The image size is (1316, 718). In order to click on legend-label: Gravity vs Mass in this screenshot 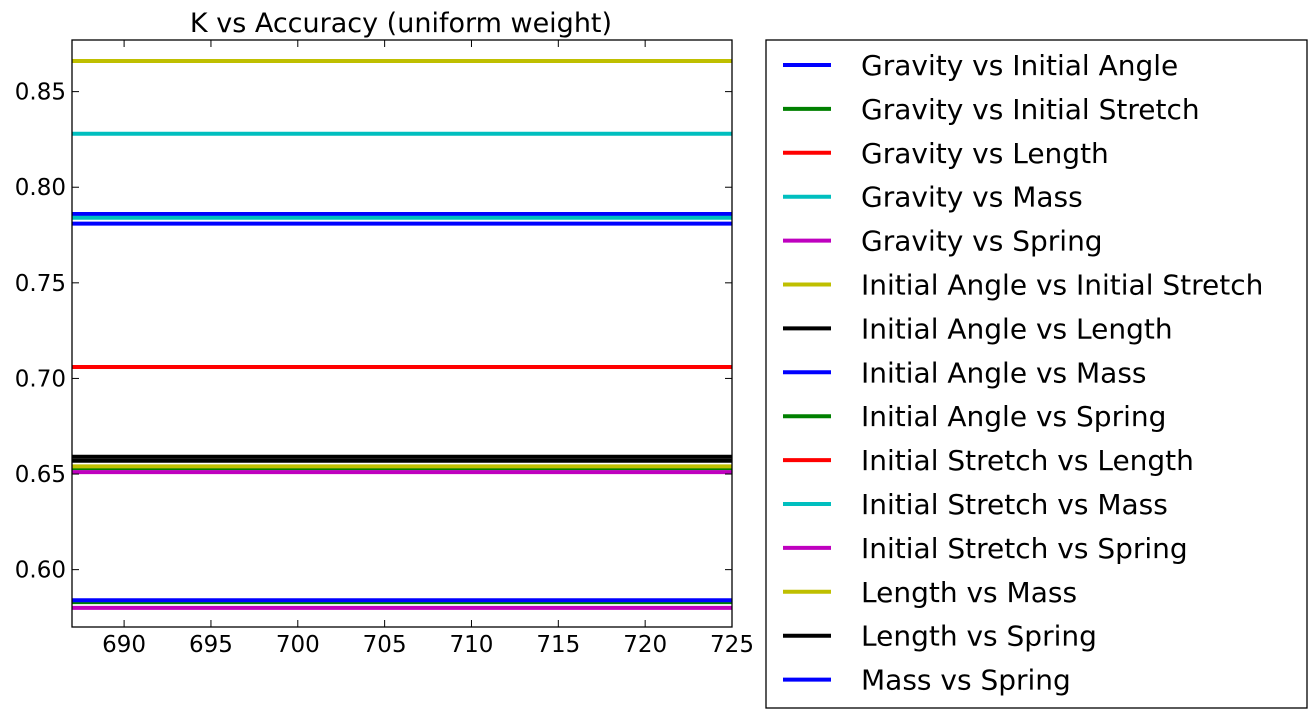, I will do `click(972, 197)`.